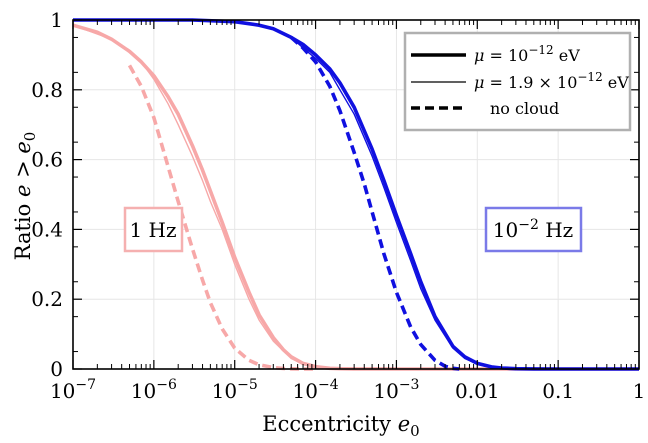 This screenshot has width=648, height=443. What do you see at coordinates (56, 20) in the screenshot?
I see `y-tick-label: 1` at bounding box center [56, 20].